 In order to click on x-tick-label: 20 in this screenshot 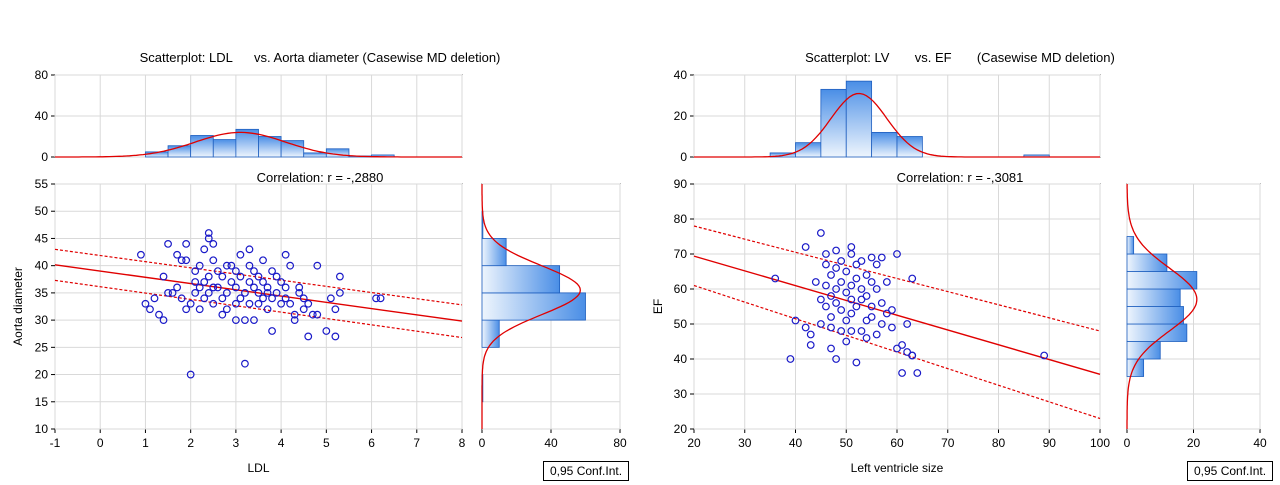, I will do `click(694, 443)`.